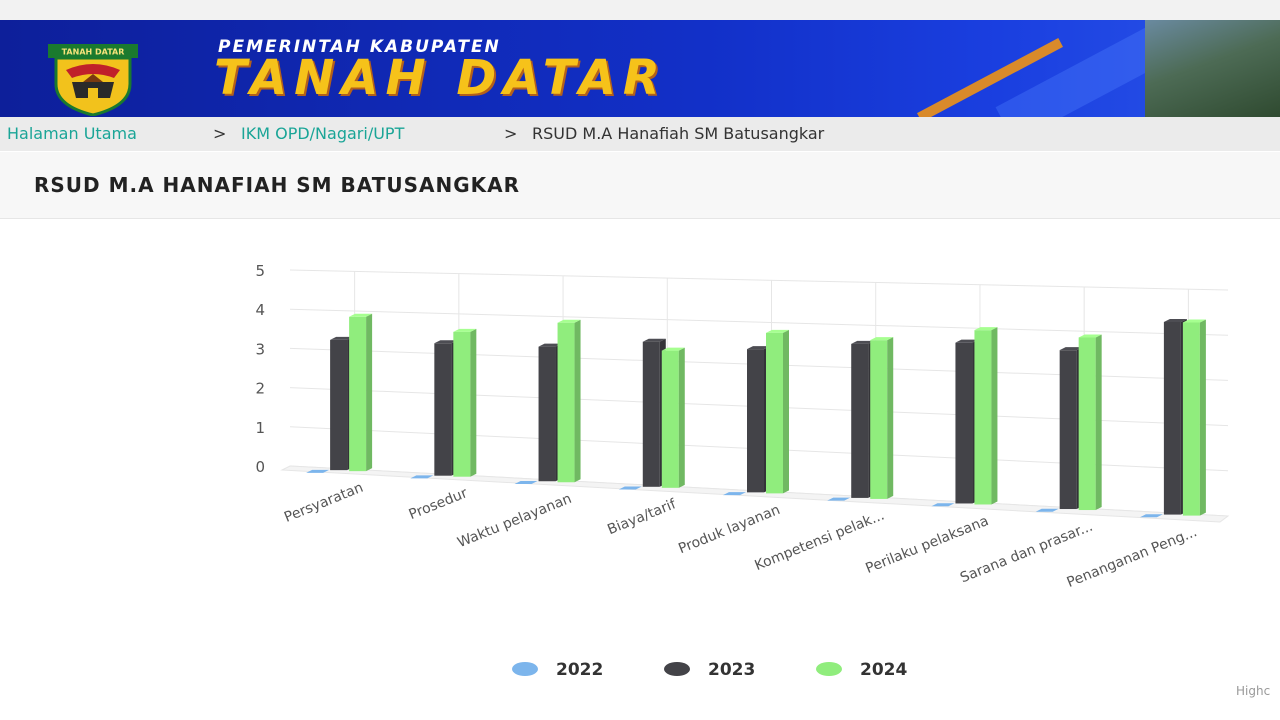 Image resolution: width=1280 pixels, height=720 pixels. I want to click on breadcrumb-home-link: Halaman Utama, so click(72, 133).